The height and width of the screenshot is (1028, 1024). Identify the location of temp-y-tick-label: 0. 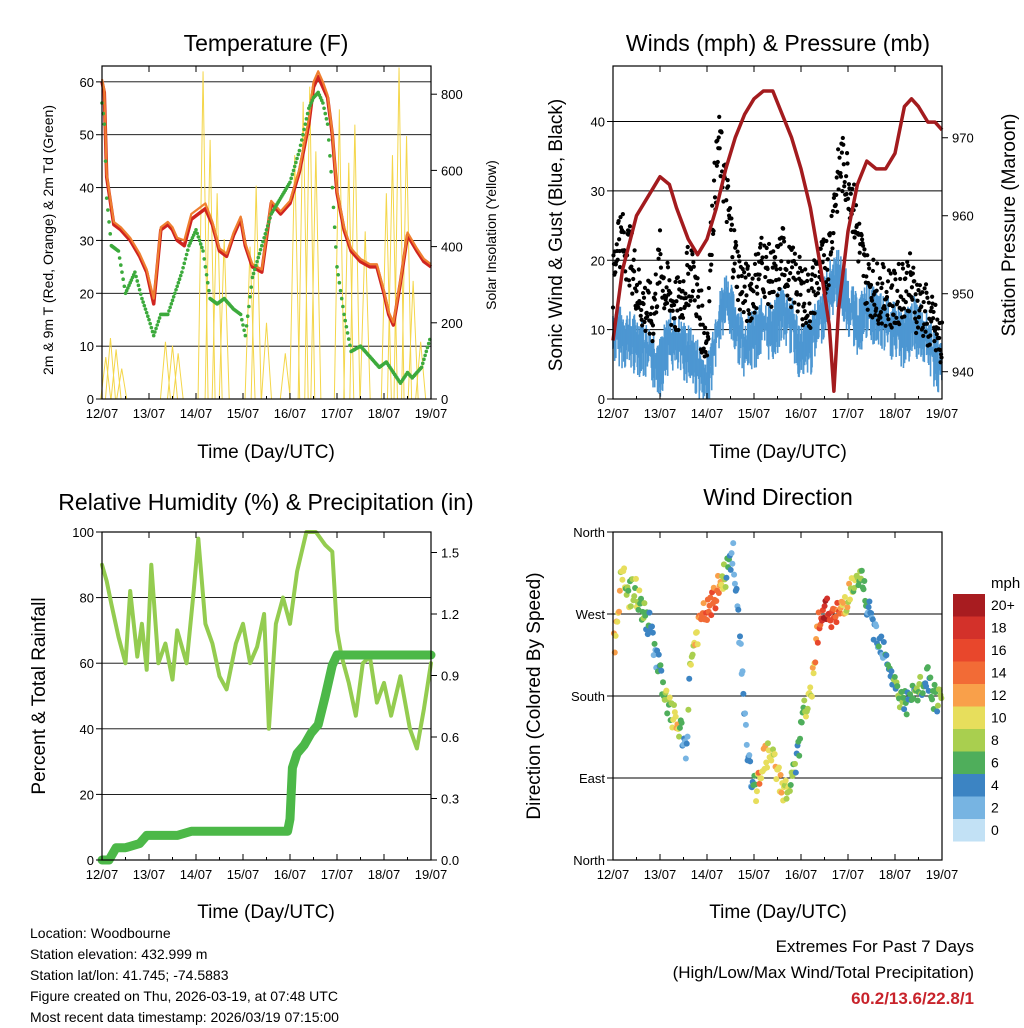
(90, 399).